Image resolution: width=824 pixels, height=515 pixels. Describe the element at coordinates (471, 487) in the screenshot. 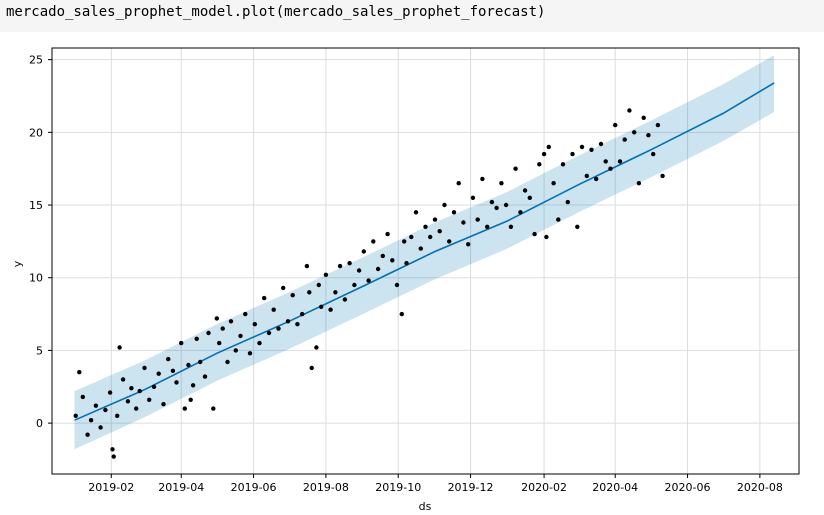

I see `x-tick-label: 2019-12` at that location.